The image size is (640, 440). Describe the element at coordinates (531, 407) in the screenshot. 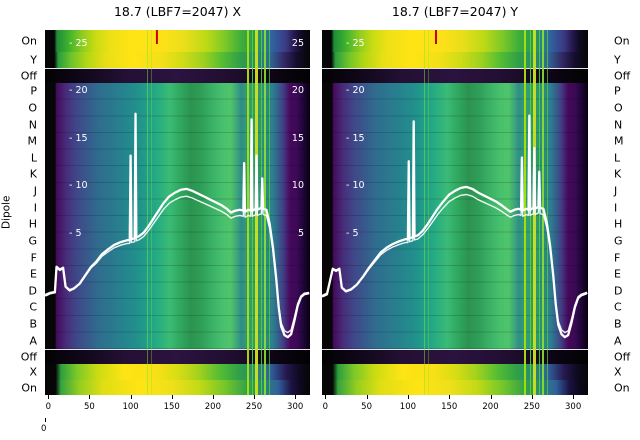

I see `x-tick-label: 250` at that location.